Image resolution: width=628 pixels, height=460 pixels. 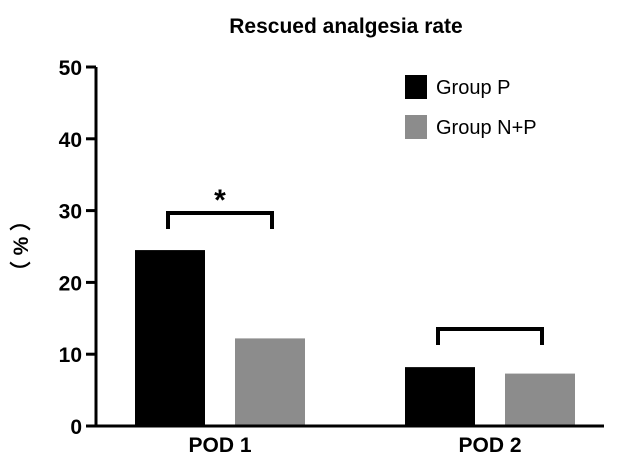 I want to click on y-axis-ticks: 0 10 20 30 40 50, so click(x=77, y=248).